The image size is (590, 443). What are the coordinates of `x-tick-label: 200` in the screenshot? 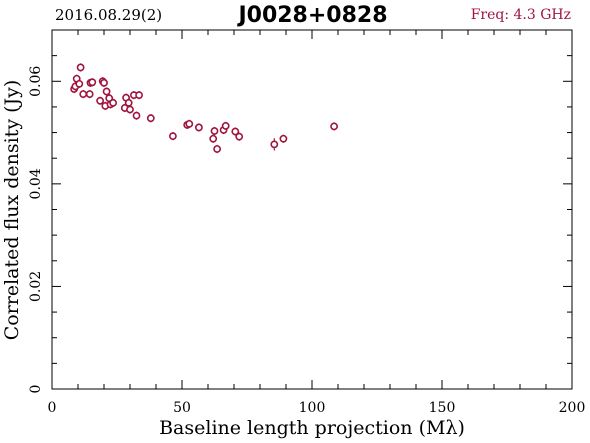 It's located at (572, 408).